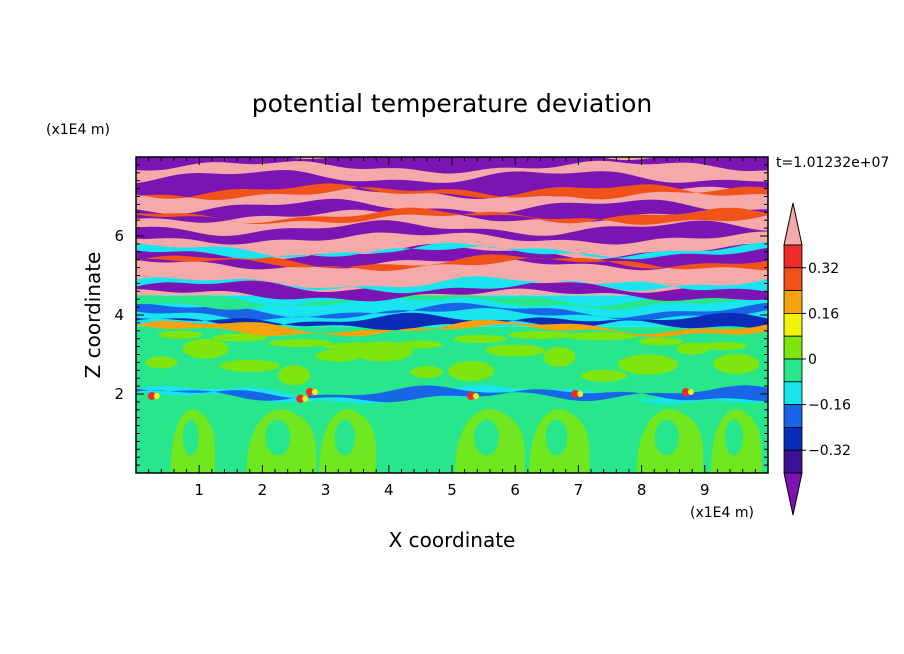 The width and height of the screenshot is (904, 654). I want to click on colorbar: 0.32 0.16 0 −0.16 −0.32, so click(817, 359).